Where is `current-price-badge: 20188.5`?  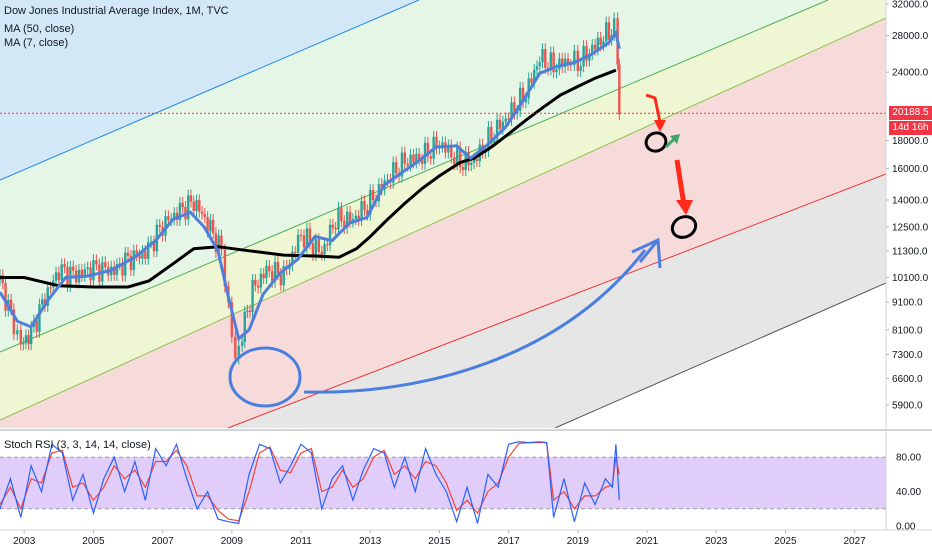
current-price-badge: 20188.5 is located at coordinates (910, 113).